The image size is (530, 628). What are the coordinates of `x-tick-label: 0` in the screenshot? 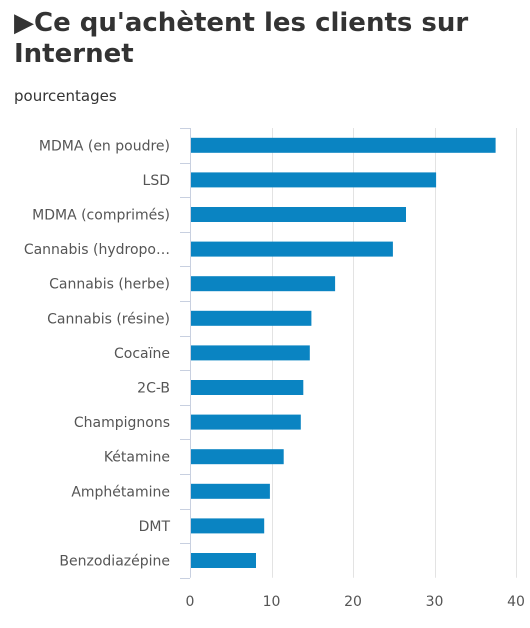 It's located at (190, 602).